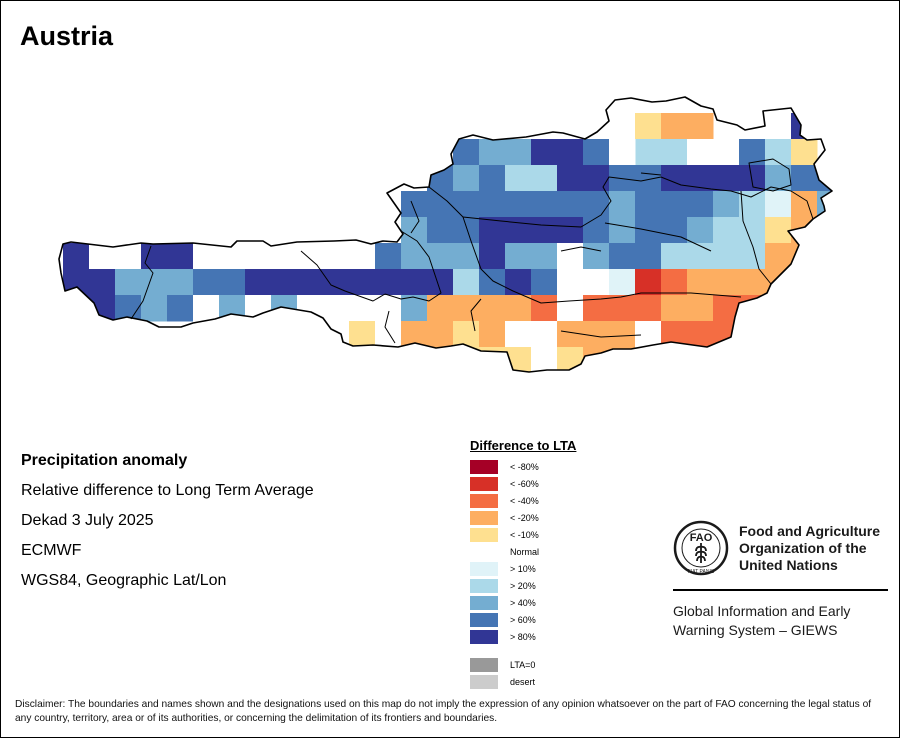  I want to click on legend-label: < -20%, so click(524, 518).